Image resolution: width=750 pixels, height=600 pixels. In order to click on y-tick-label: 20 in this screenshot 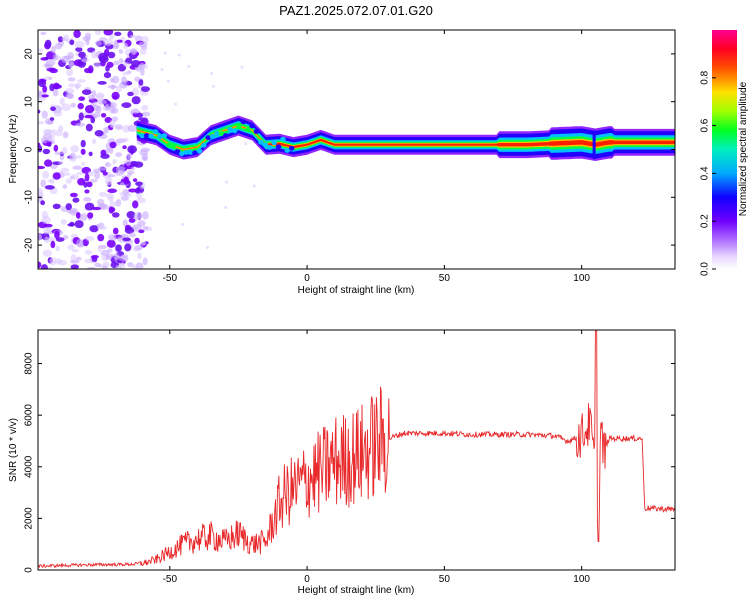, I will do `click(29, 54)`.